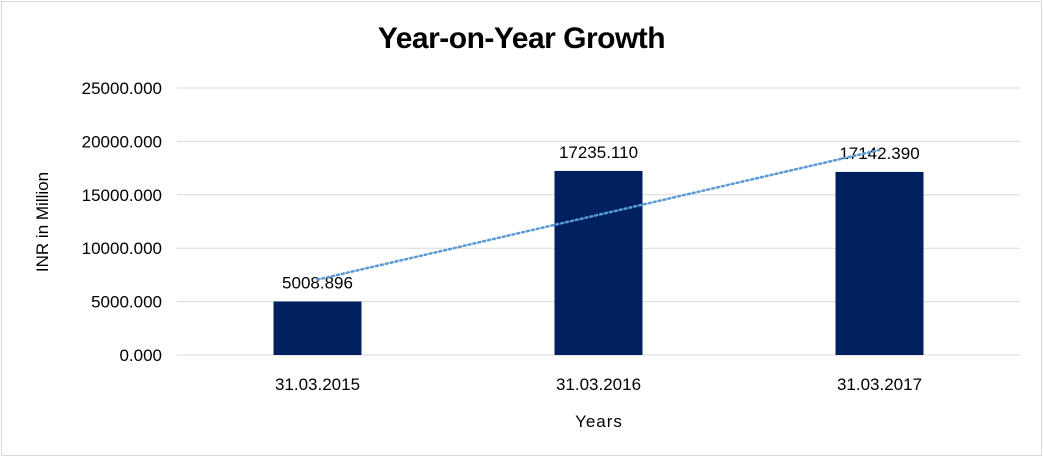 The width and height of the screenshot is (1043, 458). I want to click on x-tick-label: 31.03.2016, so click(598, 384).